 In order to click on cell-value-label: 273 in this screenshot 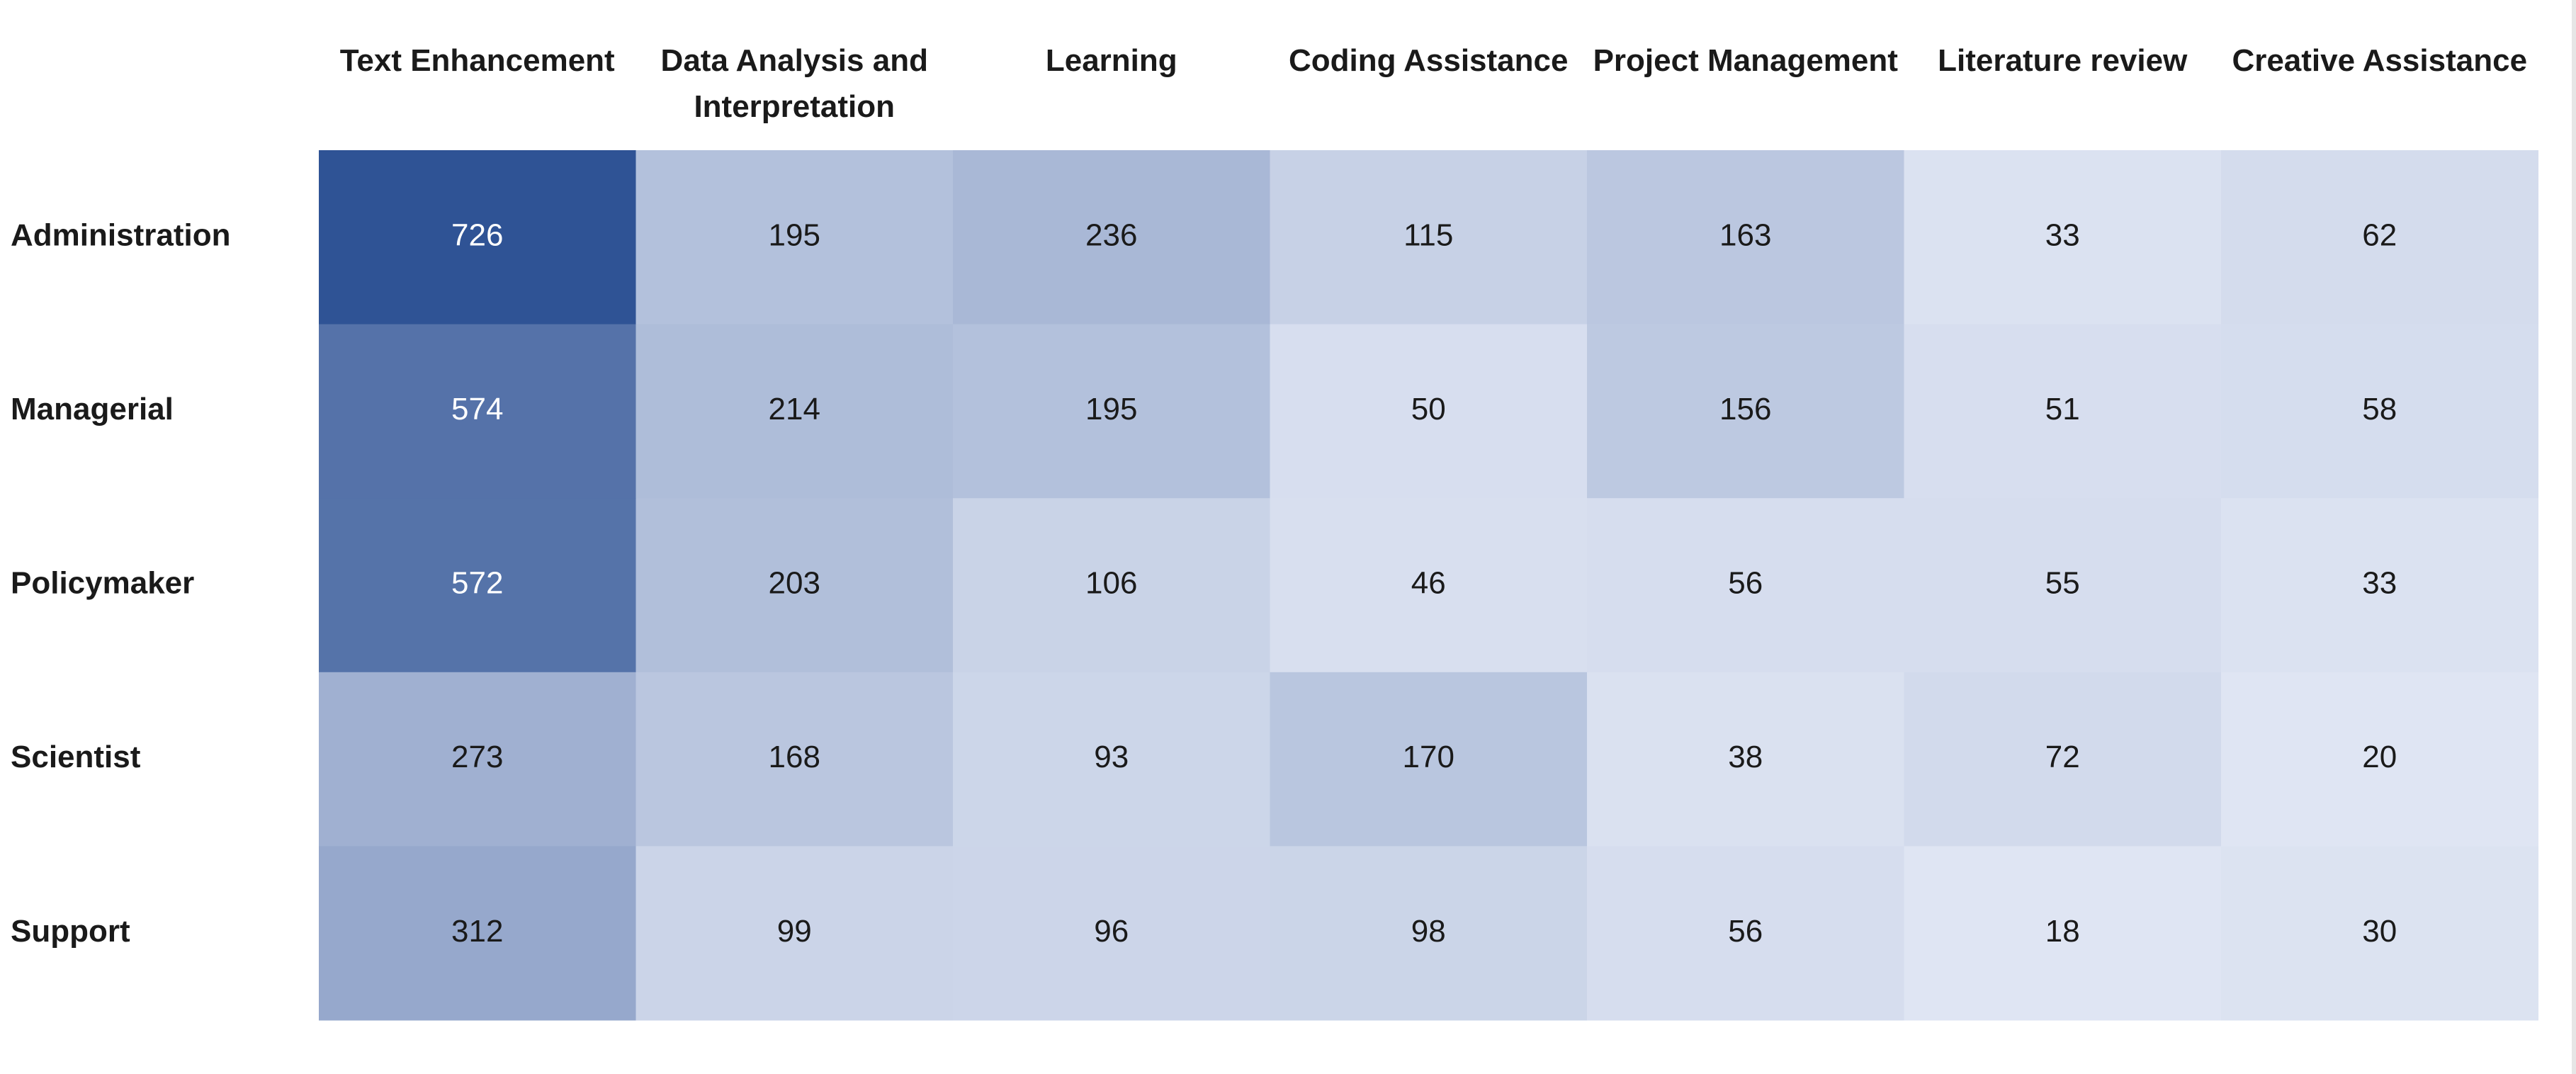, I will do `click(477, 757)`.